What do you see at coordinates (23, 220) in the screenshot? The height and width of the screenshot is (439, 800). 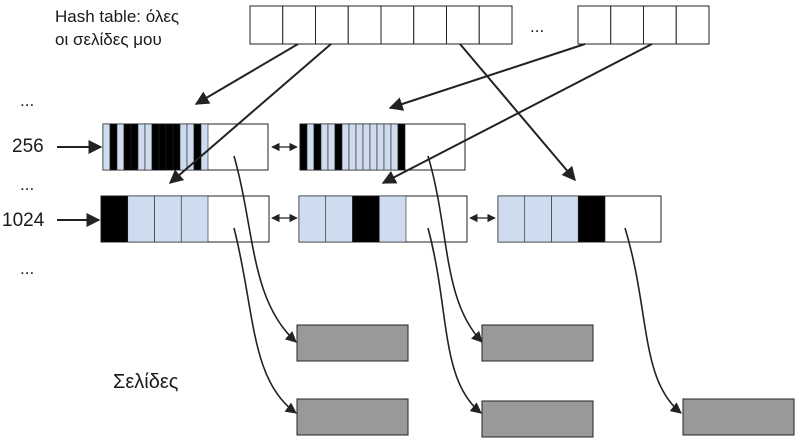 I see `size-label-1024: 1024` at bounding box center [23, 220].